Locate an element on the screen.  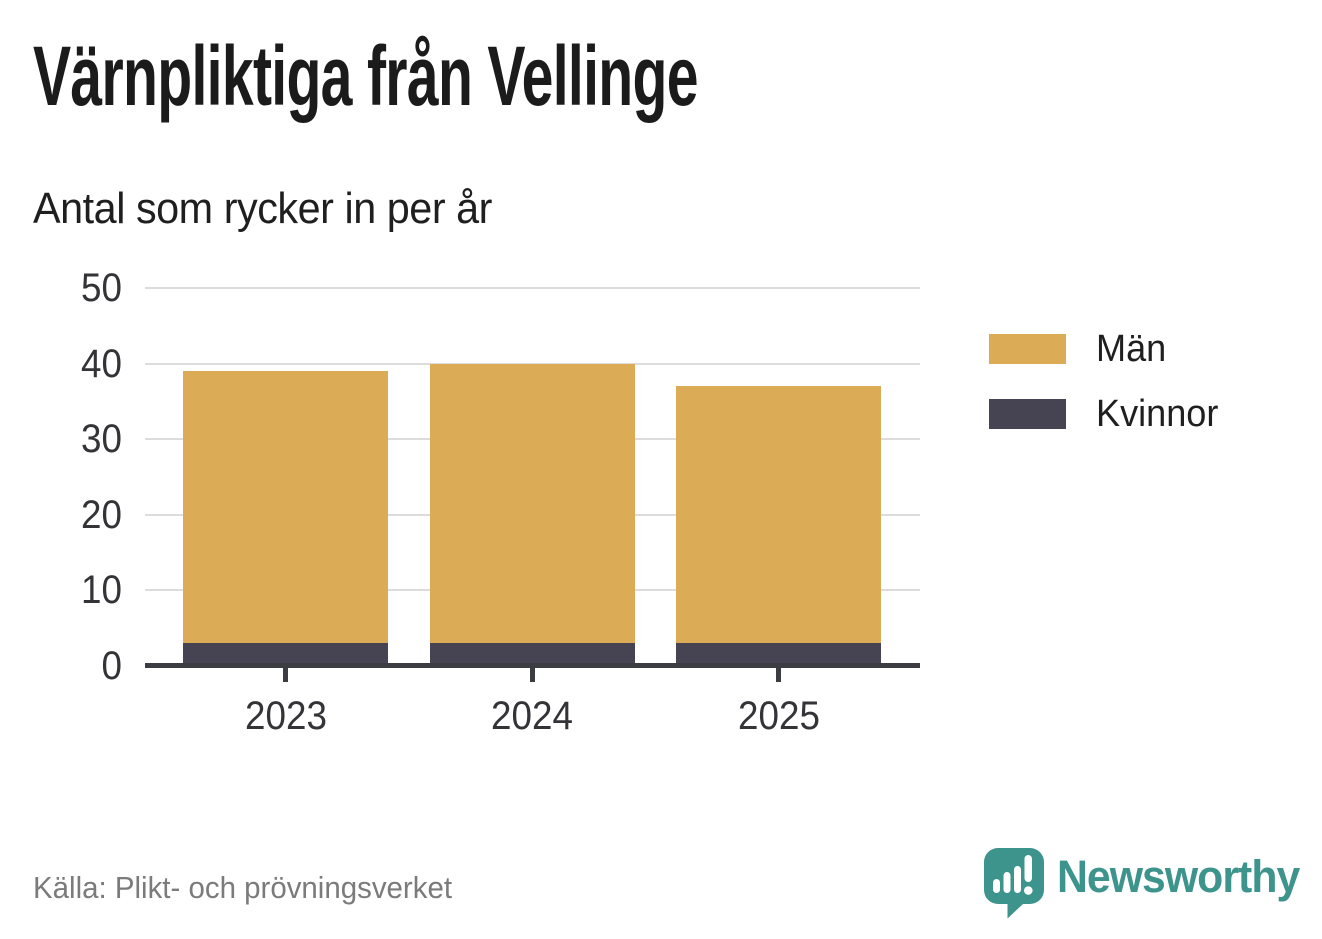
bar-segment-kvinnor-2025 is located at coordinates (778, 654).